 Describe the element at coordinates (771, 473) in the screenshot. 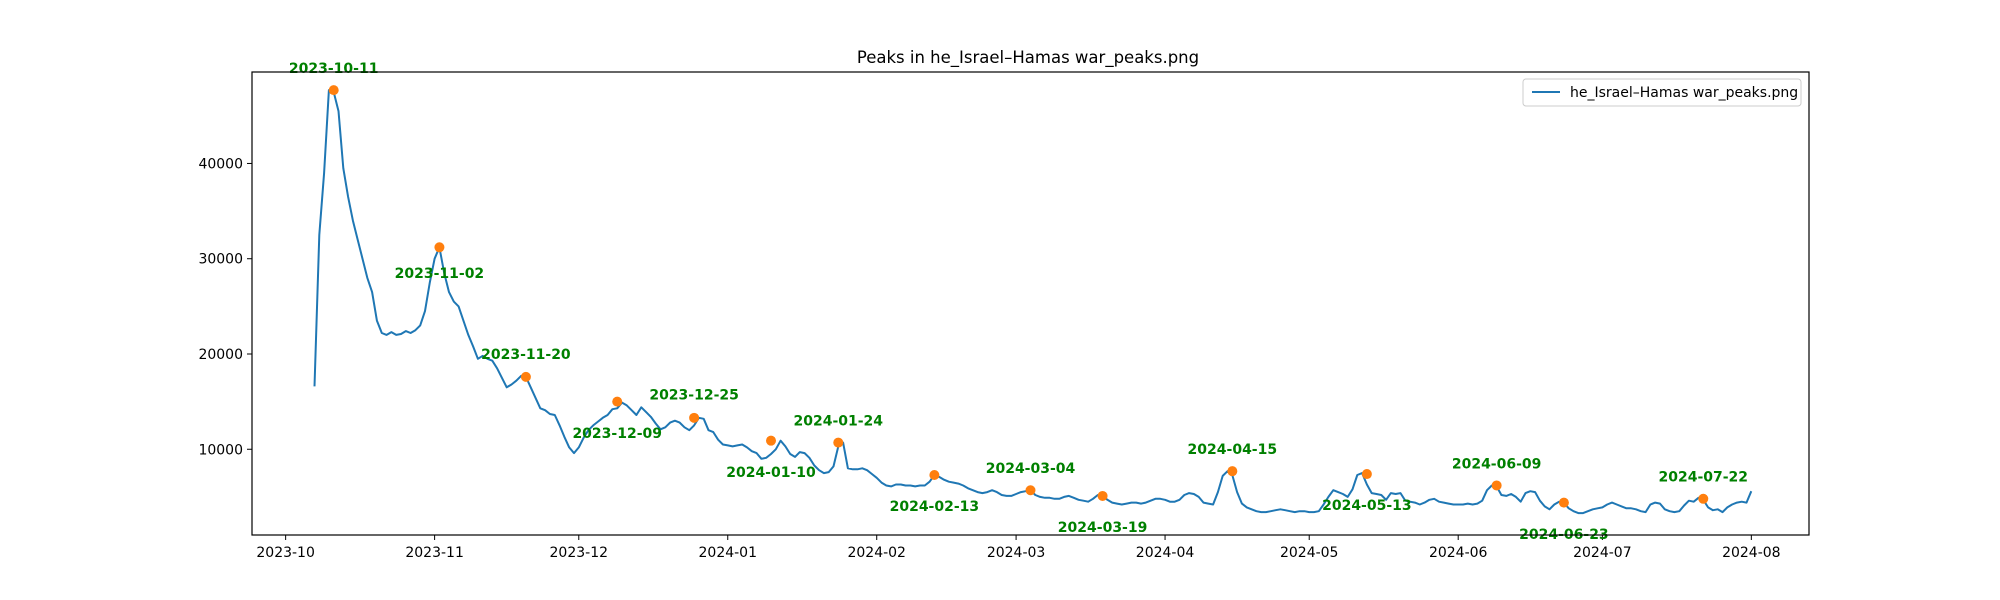

I see `peak-label: 2024-01-10` at that location.